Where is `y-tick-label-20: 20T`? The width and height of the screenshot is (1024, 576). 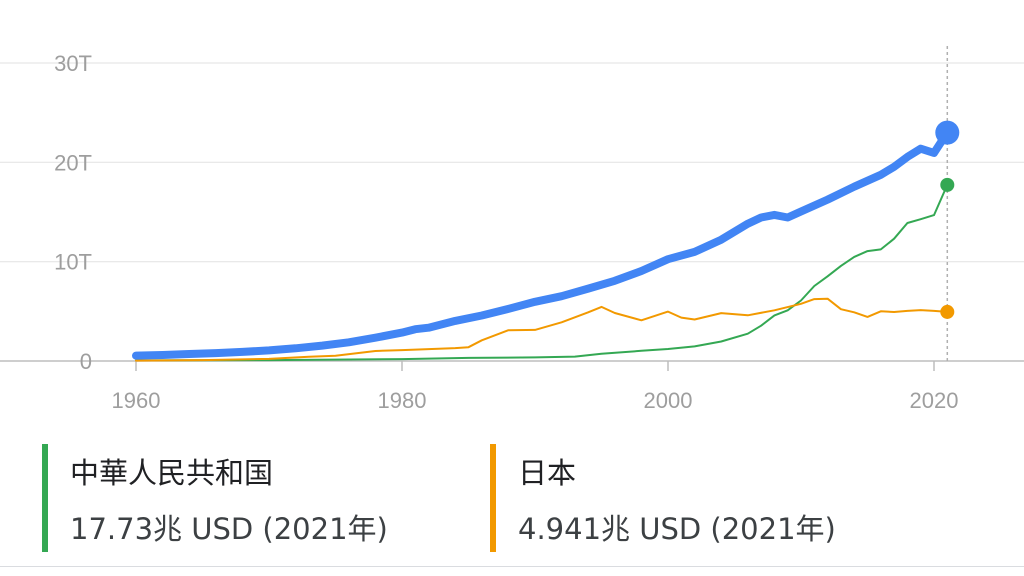
y-tick-label-20: 20T is located at coordinates (73, 162).